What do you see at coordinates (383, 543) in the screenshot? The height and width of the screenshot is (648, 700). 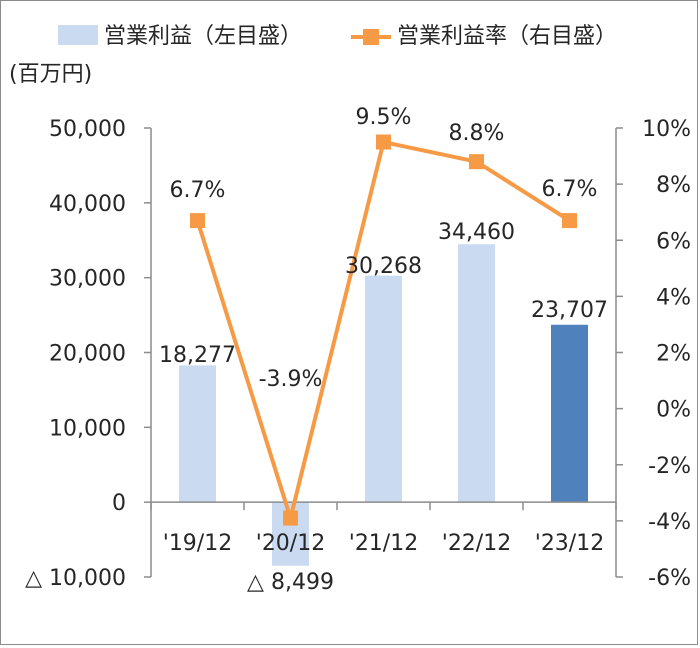 I see `x-axis-tick-label: '21/12` at bounding box center [383, 543].